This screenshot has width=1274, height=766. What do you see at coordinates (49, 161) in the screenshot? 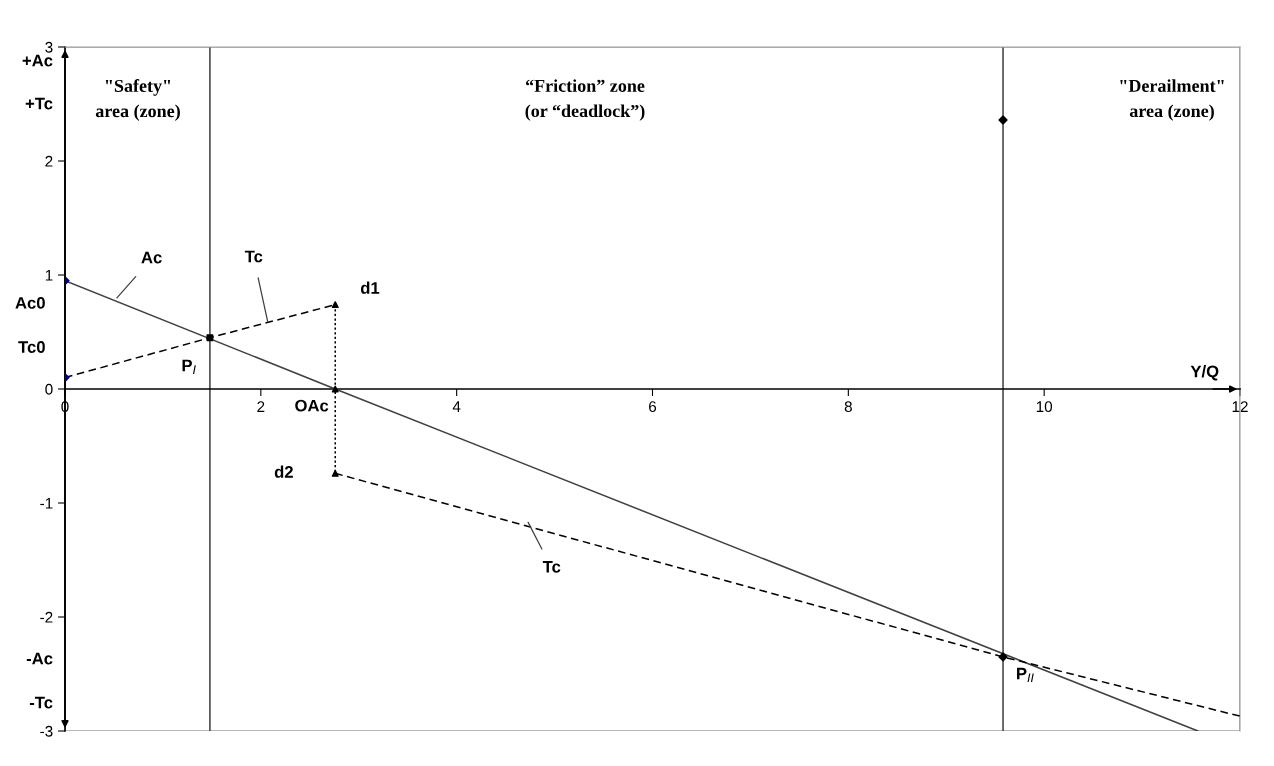
I see `y-tick-label: 2` at bounding box center [49, 161].